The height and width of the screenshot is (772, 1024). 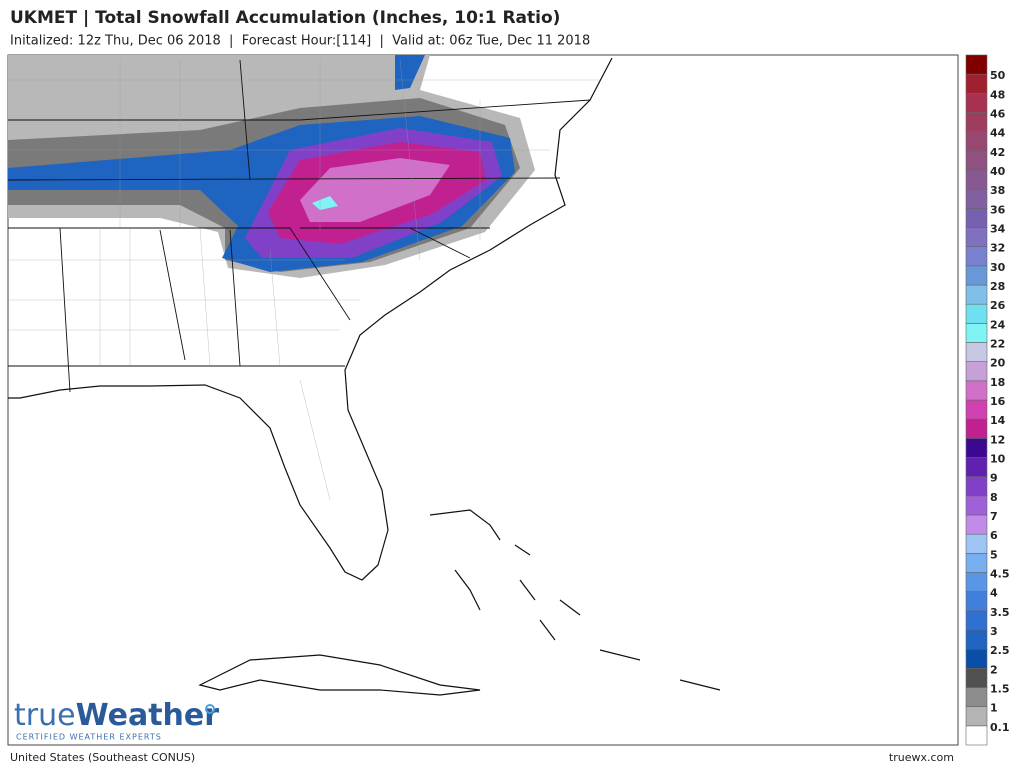 What do you see at coordinates (994, 708) in the screenshot?
I see `legend-label: 1` at bounding box center [994, 708].